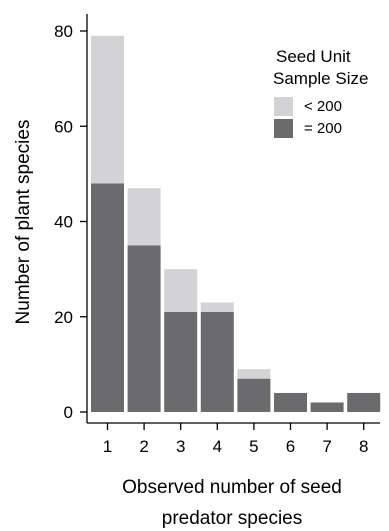 This screenshot has height=531, width=389. I want to click on y-ticks: 0 20 40 60 80, so click(70, 222).